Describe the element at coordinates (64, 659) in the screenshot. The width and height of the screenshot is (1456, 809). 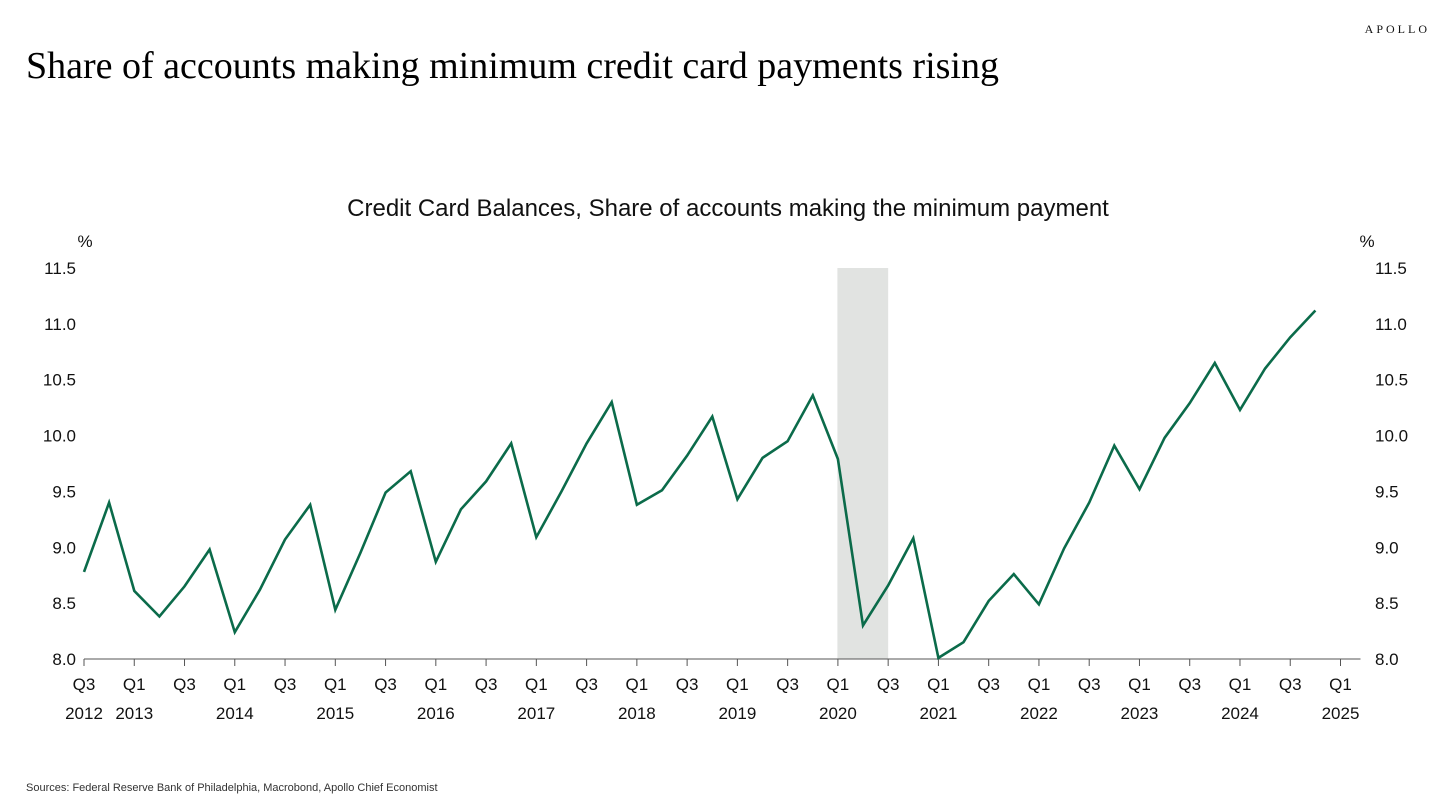
I see `y-tick-label-left: 8.0` at that location.